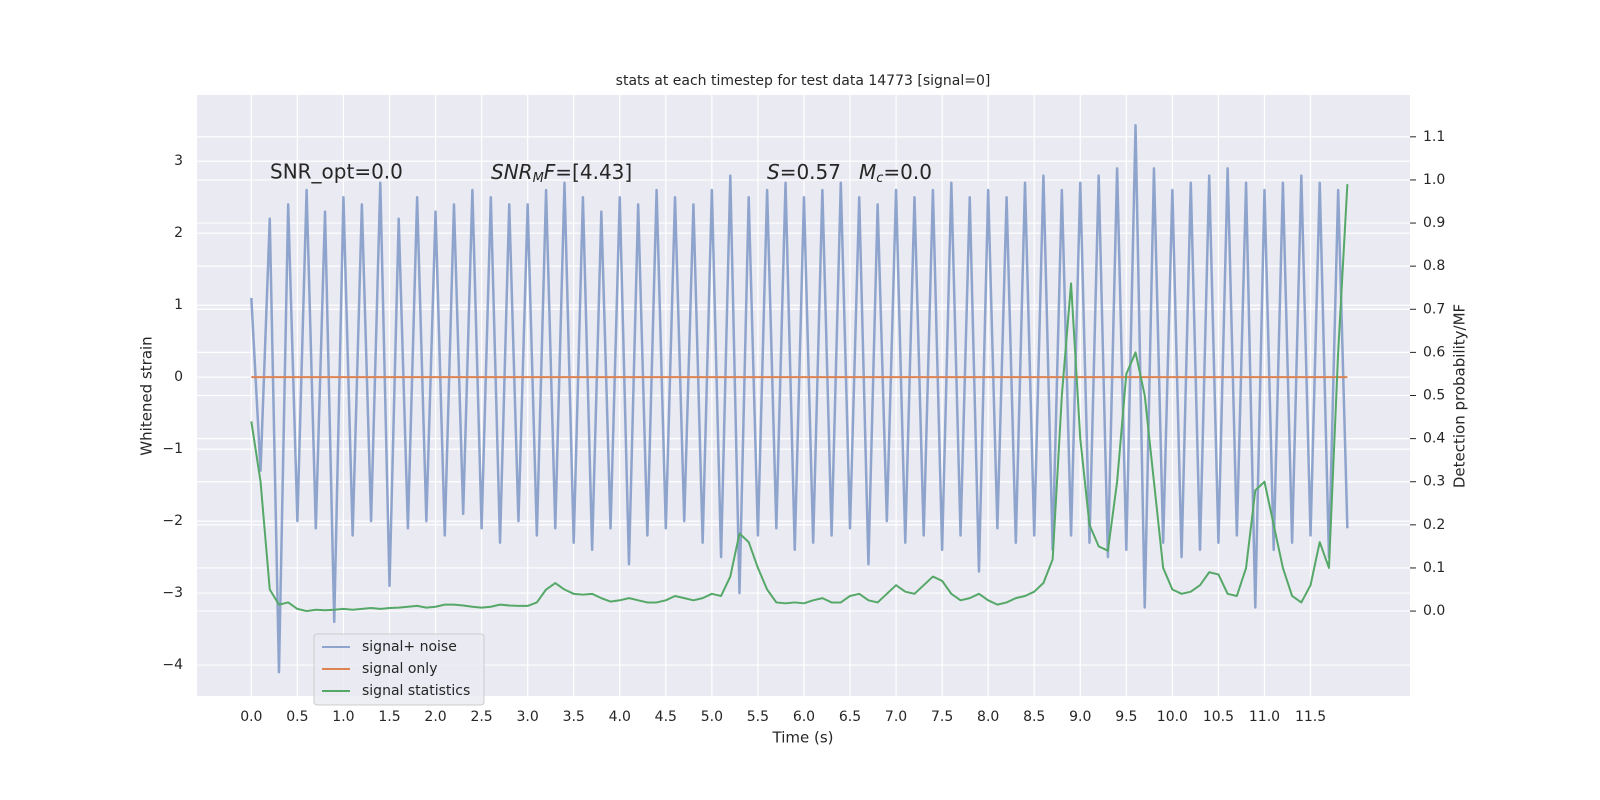 The width and height of the screenshot is (1600, 800). What do you see at coordinates (1434, 266) in the screenshot?
I see `y2-tick-label: 0.8` at bounding box center [1434, 266].